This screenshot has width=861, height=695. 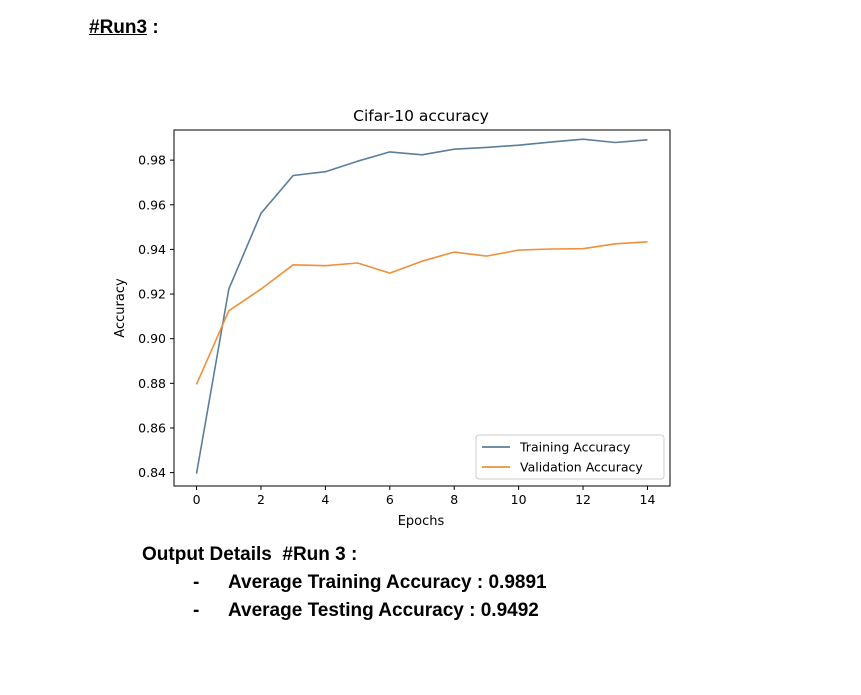 What do you see at coordinates (152, 383) in the screenshot?
I see `y-tick-label: 0.88` at bounding box center [152, 383].